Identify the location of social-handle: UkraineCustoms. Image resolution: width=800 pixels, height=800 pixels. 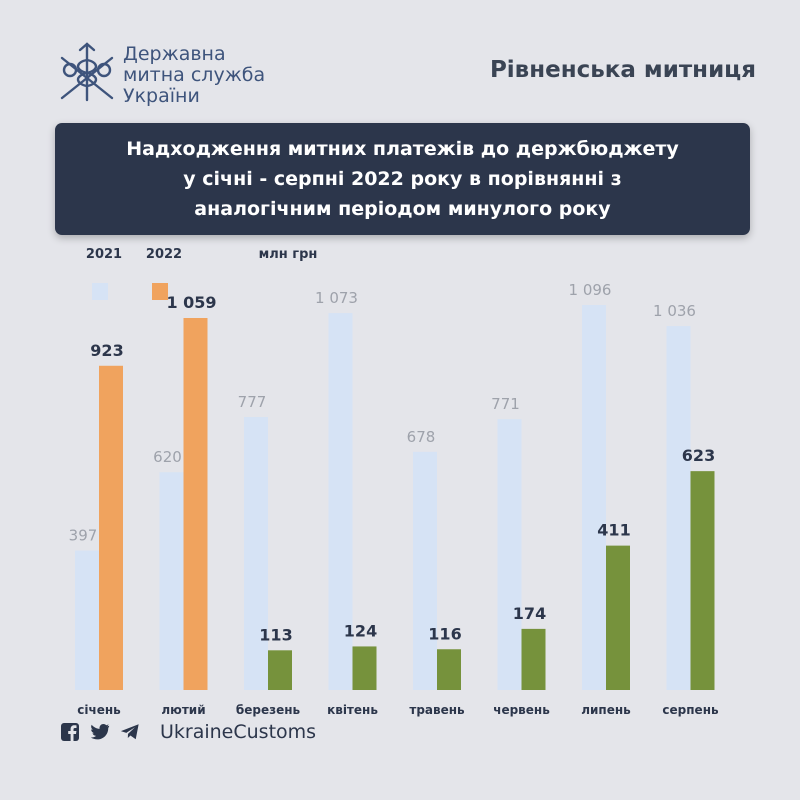
(238, 732).